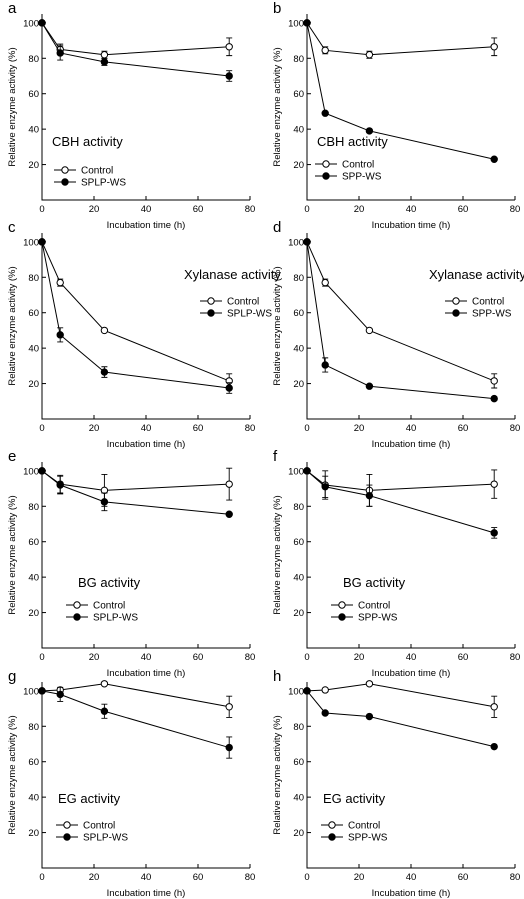 This screenshot has height=899, width=524. I want to click on panel-title: CBH activity, so click(87, 141).